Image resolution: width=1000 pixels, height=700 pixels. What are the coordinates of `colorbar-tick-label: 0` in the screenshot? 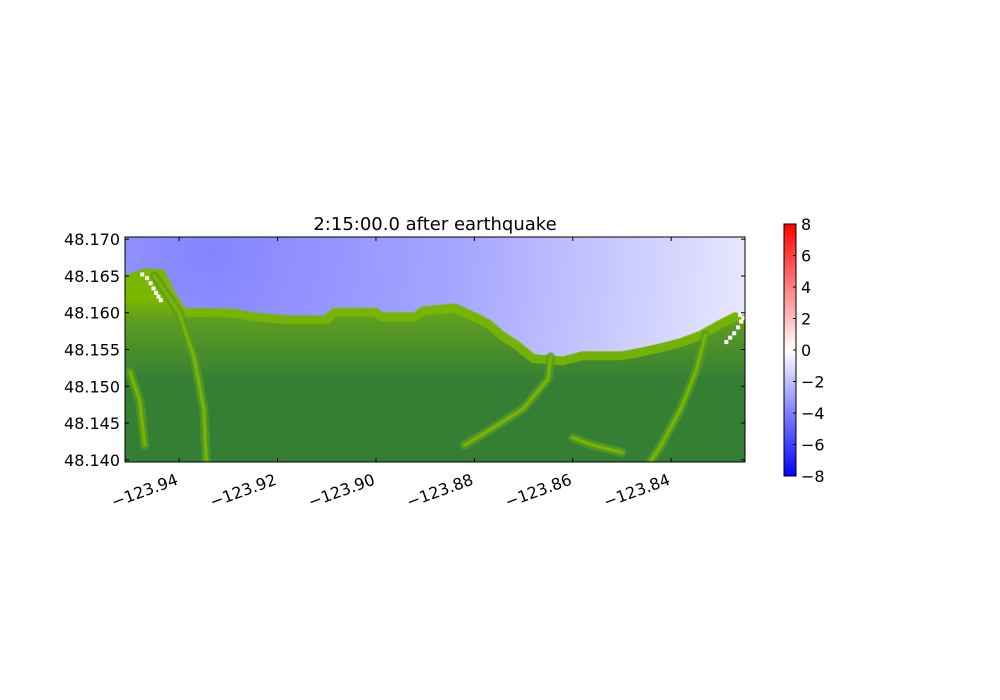 It's located at (806, 350).